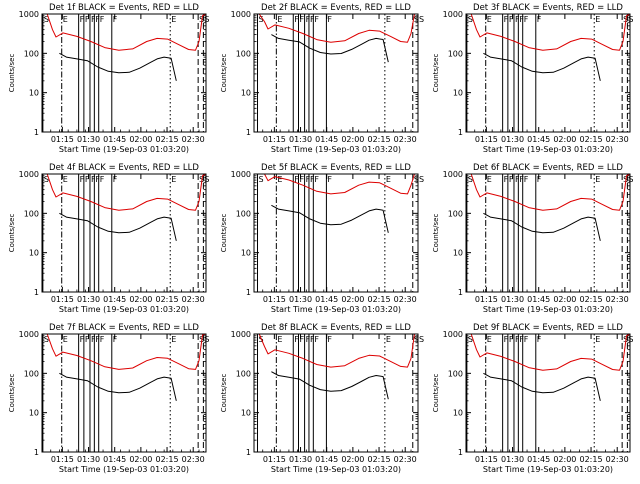 The width and height of the screenshot is (640, 484). What do you see at coordinates (336, 168) in the screenshot?
I see `panel-title: Det 5f BLACK = Events, RED = LLD` at bounding box center [336, 168].